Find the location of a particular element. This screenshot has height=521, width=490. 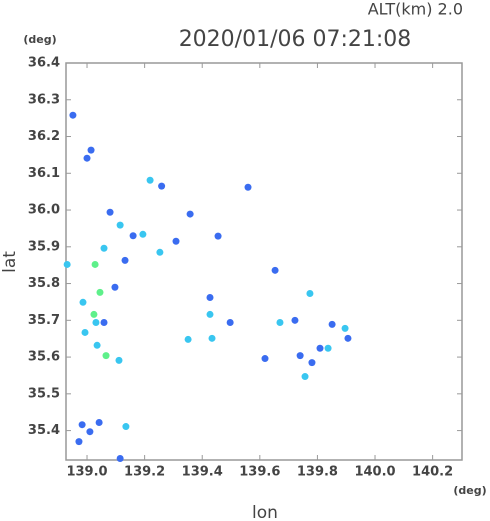

y-axis-label: lat is located at coordinates (10, 262).